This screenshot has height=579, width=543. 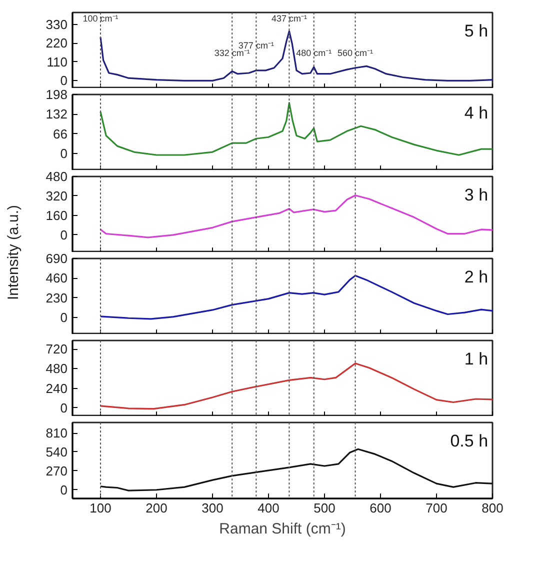 I want to click on series-label: 1 h, so click(x=476, y=359).